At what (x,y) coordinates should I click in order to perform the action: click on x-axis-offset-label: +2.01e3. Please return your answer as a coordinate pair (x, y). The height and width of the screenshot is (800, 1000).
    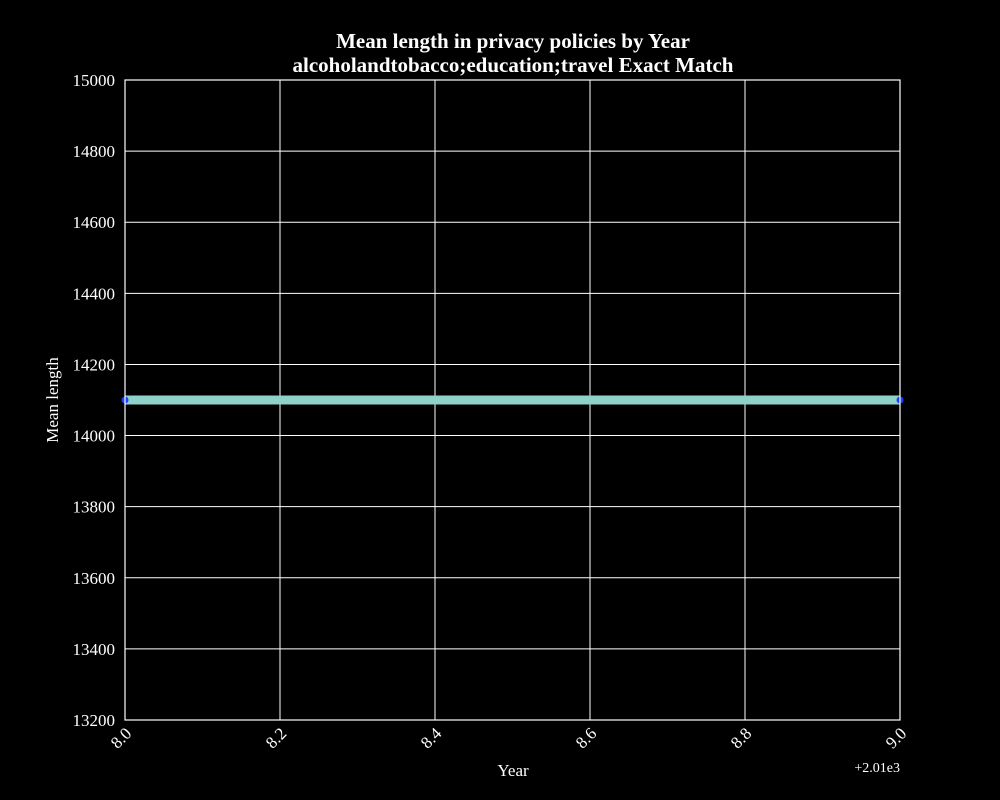
    Looking at the image, I should click on (877, 768).